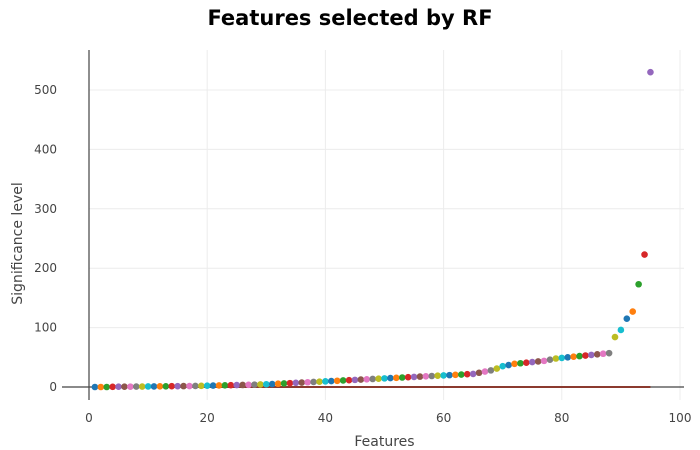 This screenshot has height=450, width=700. What do you see at coordinates (350, 18) in the screenshot?
I see `chart-title: Features selected by RF` at bounding box center [350, 18].